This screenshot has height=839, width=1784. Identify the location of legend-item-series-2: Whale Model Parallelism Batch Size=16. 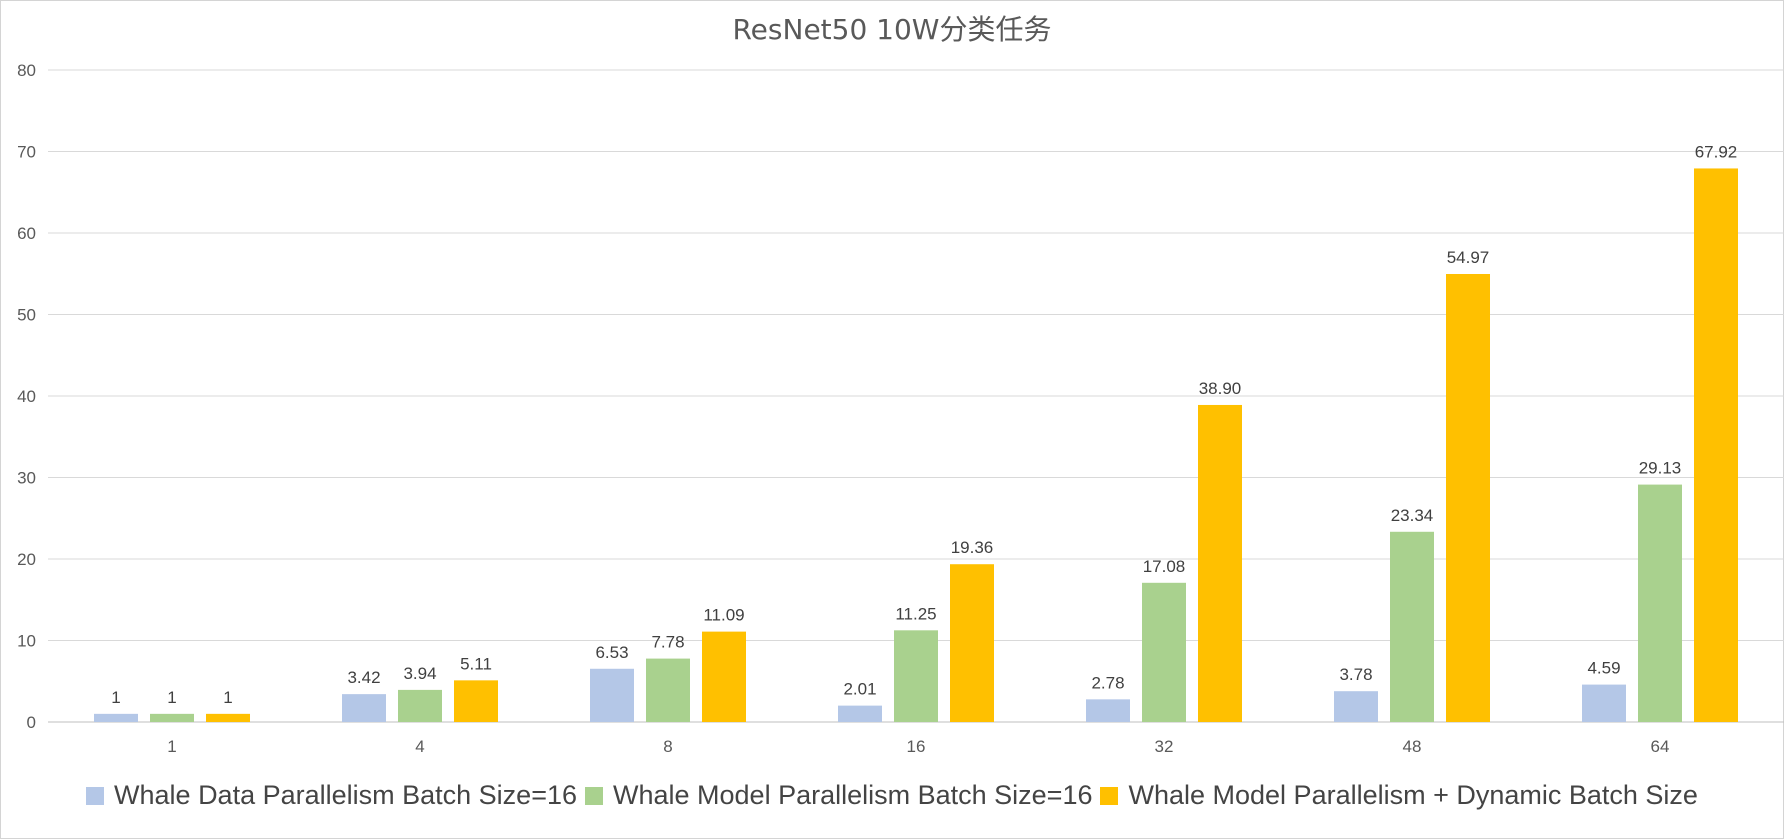
(838, 795).